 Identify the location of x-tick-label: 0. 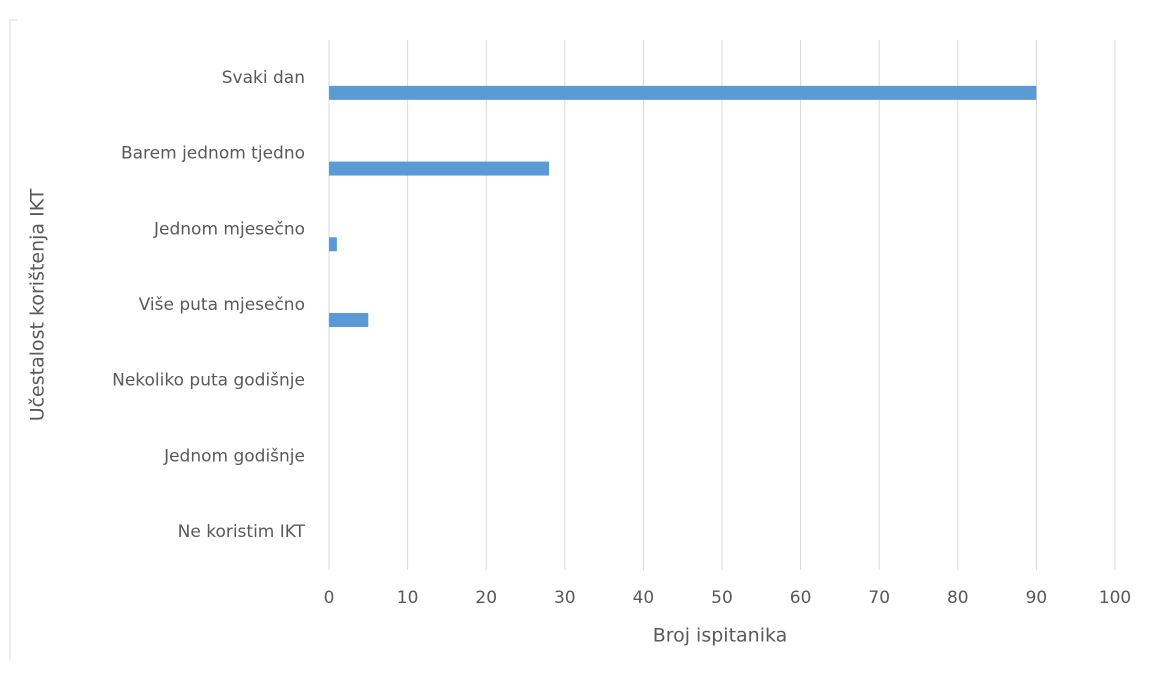
(329, 598).